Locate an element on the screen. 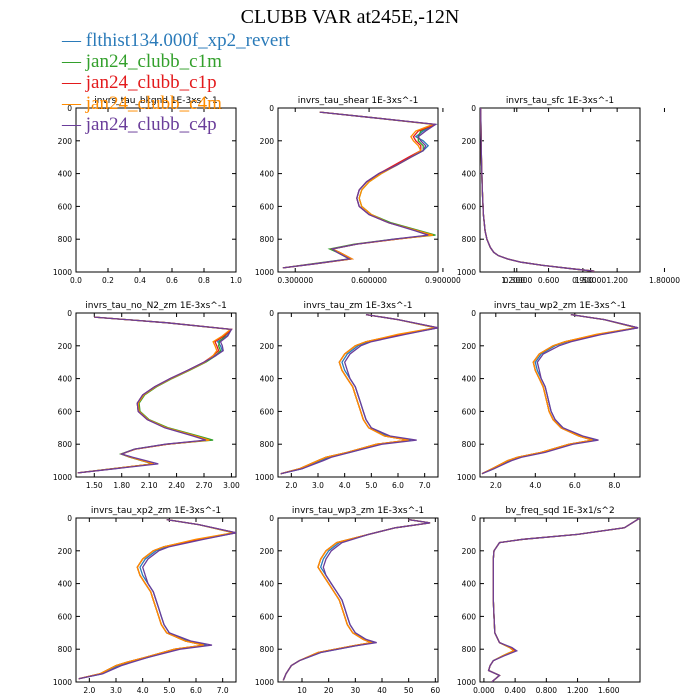 This screenshot has width=700, height=700. x-tick-label: 0.4 is located at coordinates (140, 280).